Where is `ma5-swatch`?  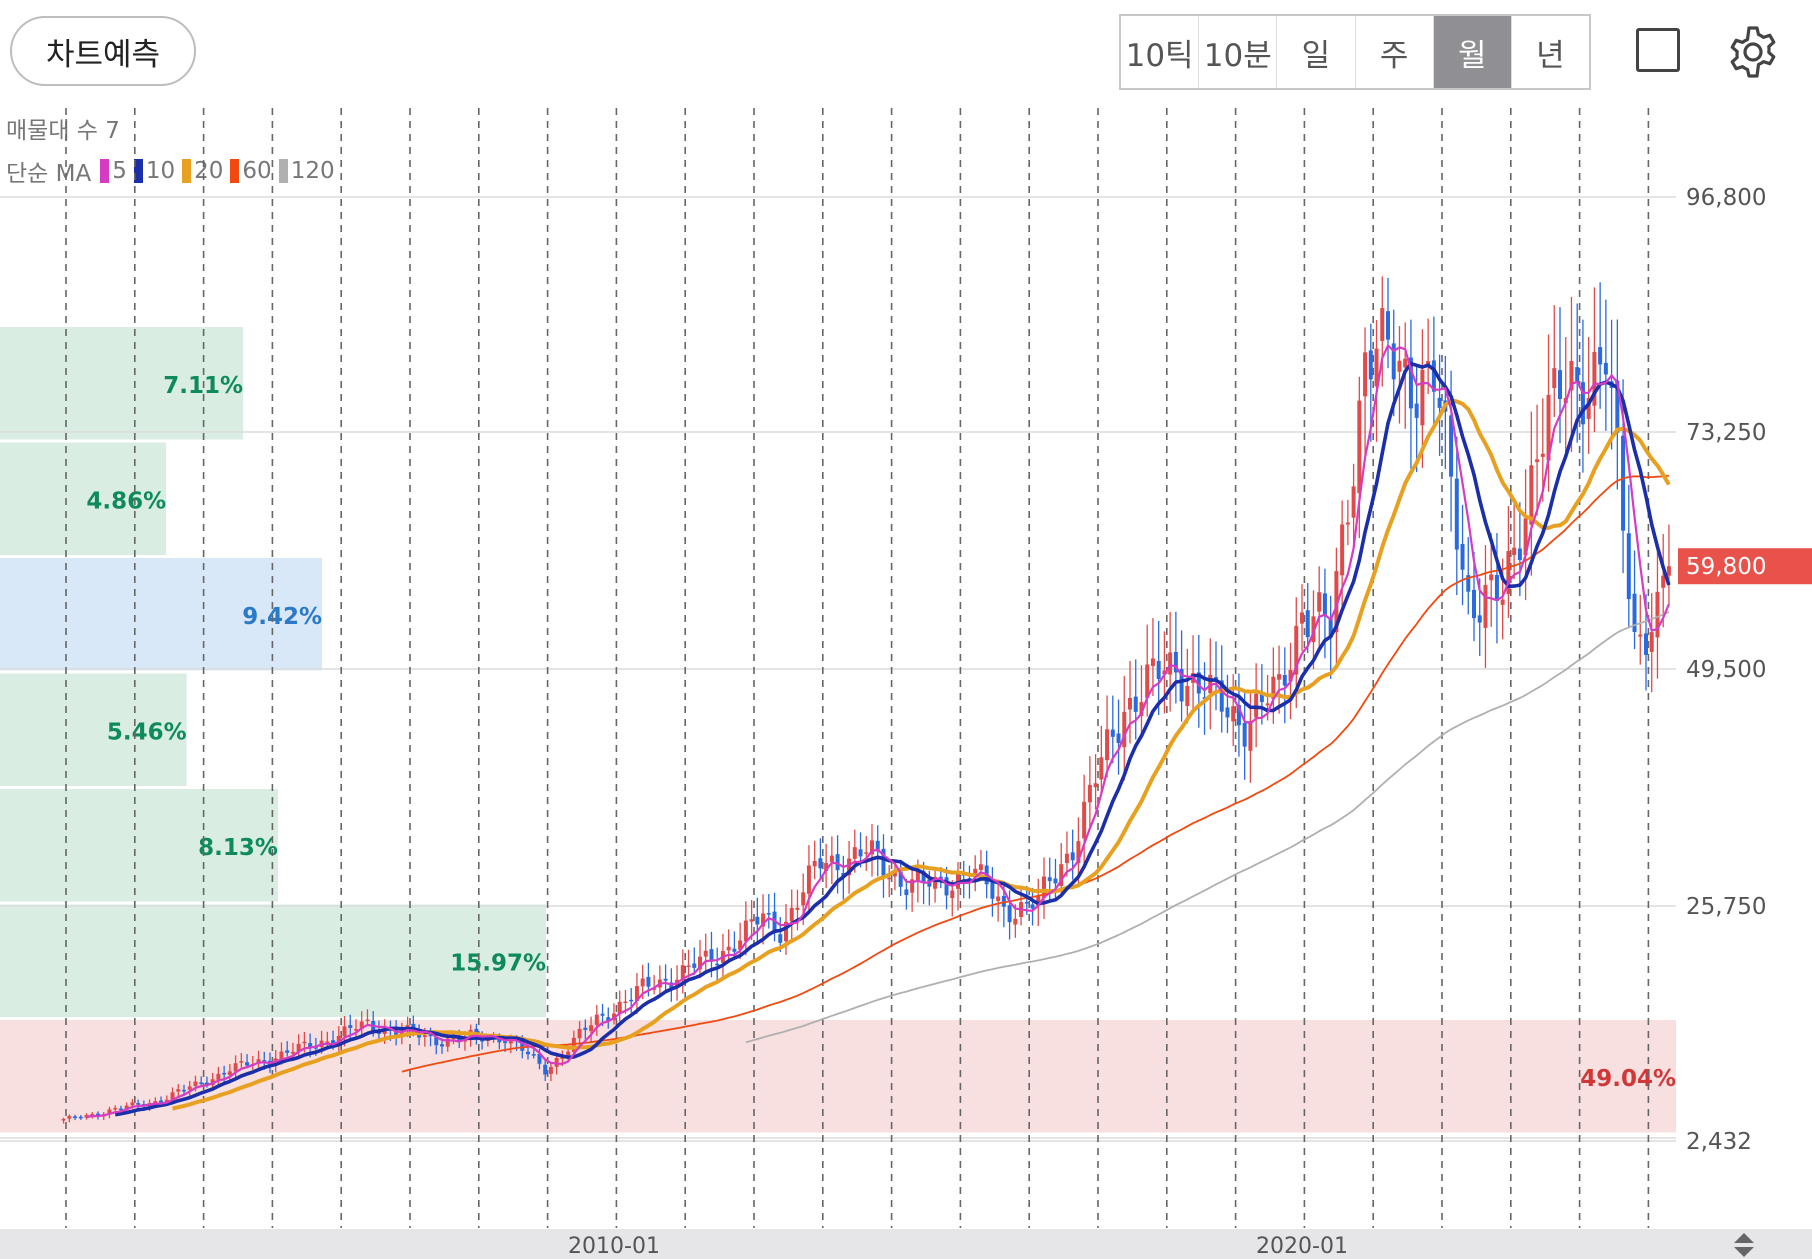
ma5-swatch is located at coordinates (105, 171).